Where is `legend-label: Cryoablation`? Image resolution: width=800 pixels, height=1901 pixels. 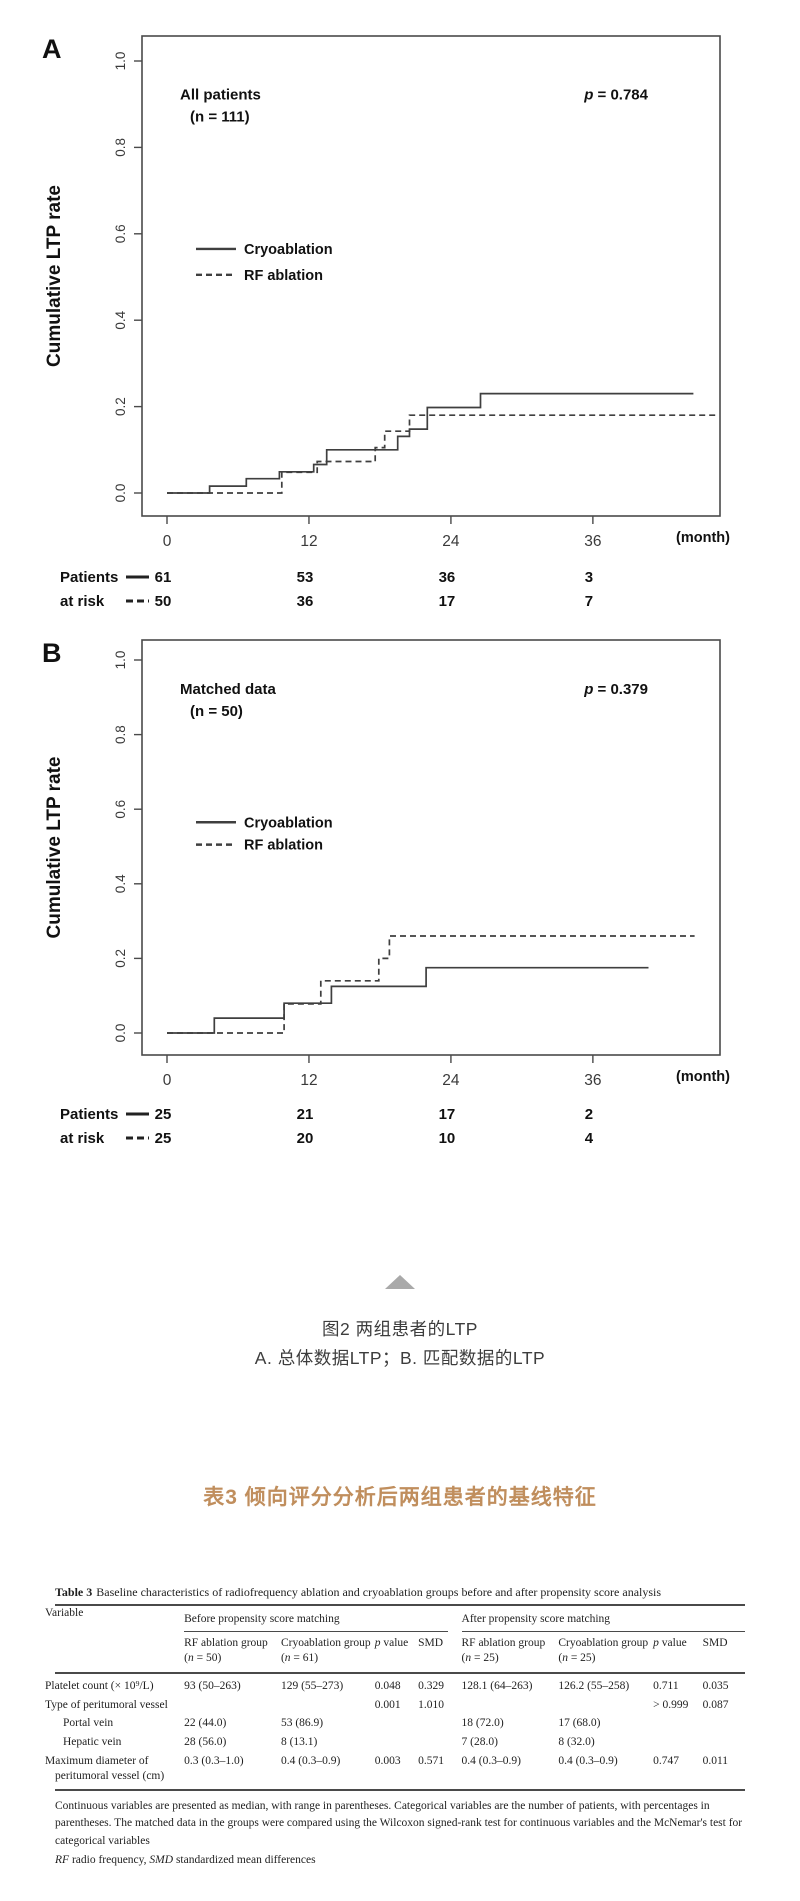
legend-label: Cryoablation is located at coordinates (288, 250).